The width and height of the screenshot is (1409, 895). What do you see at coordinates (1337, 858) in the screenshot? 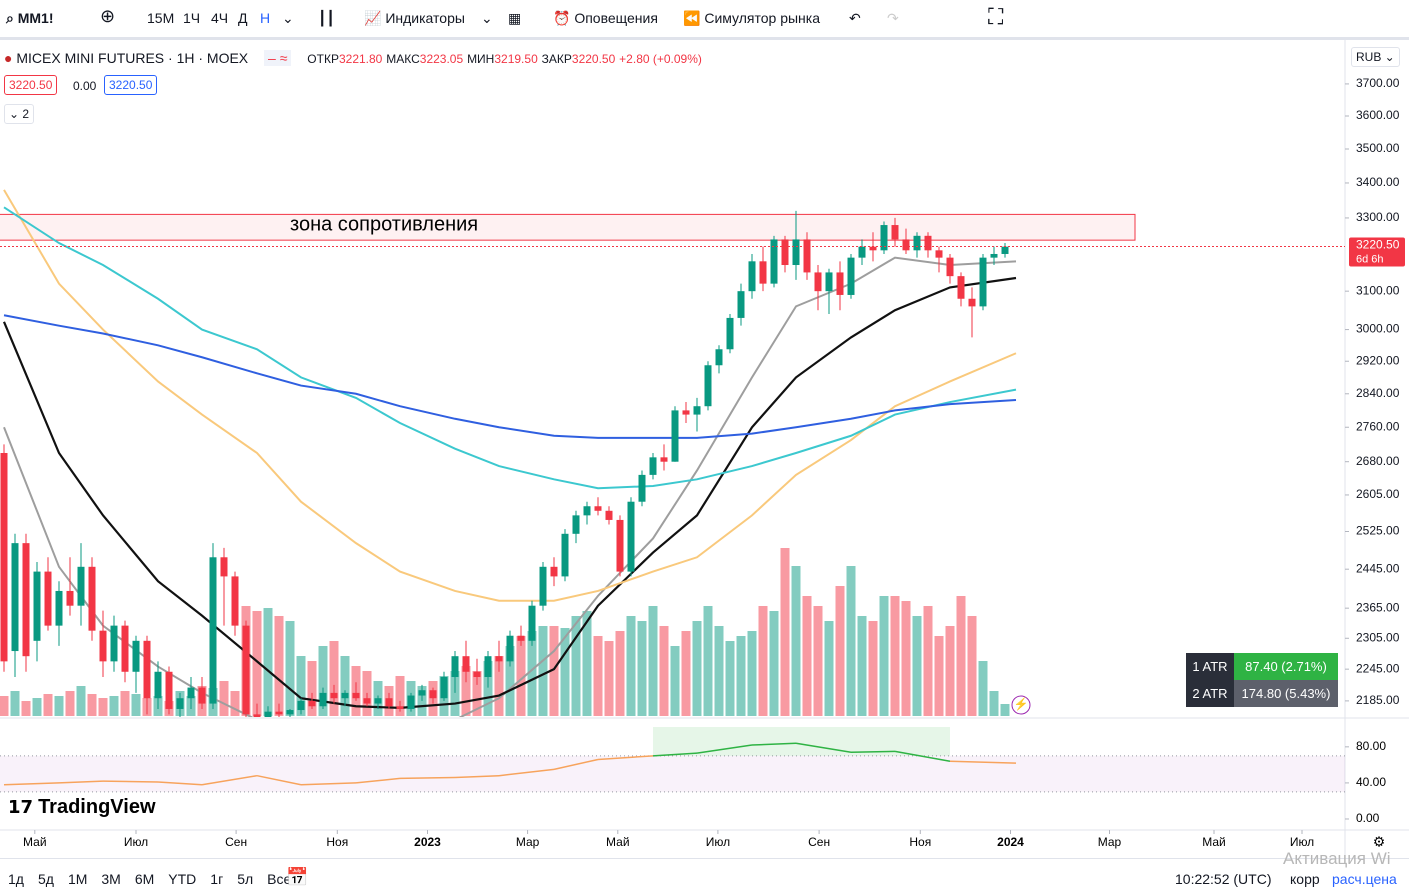
I see `watermark: Активация Wi` at bounding box center [1337, 858].